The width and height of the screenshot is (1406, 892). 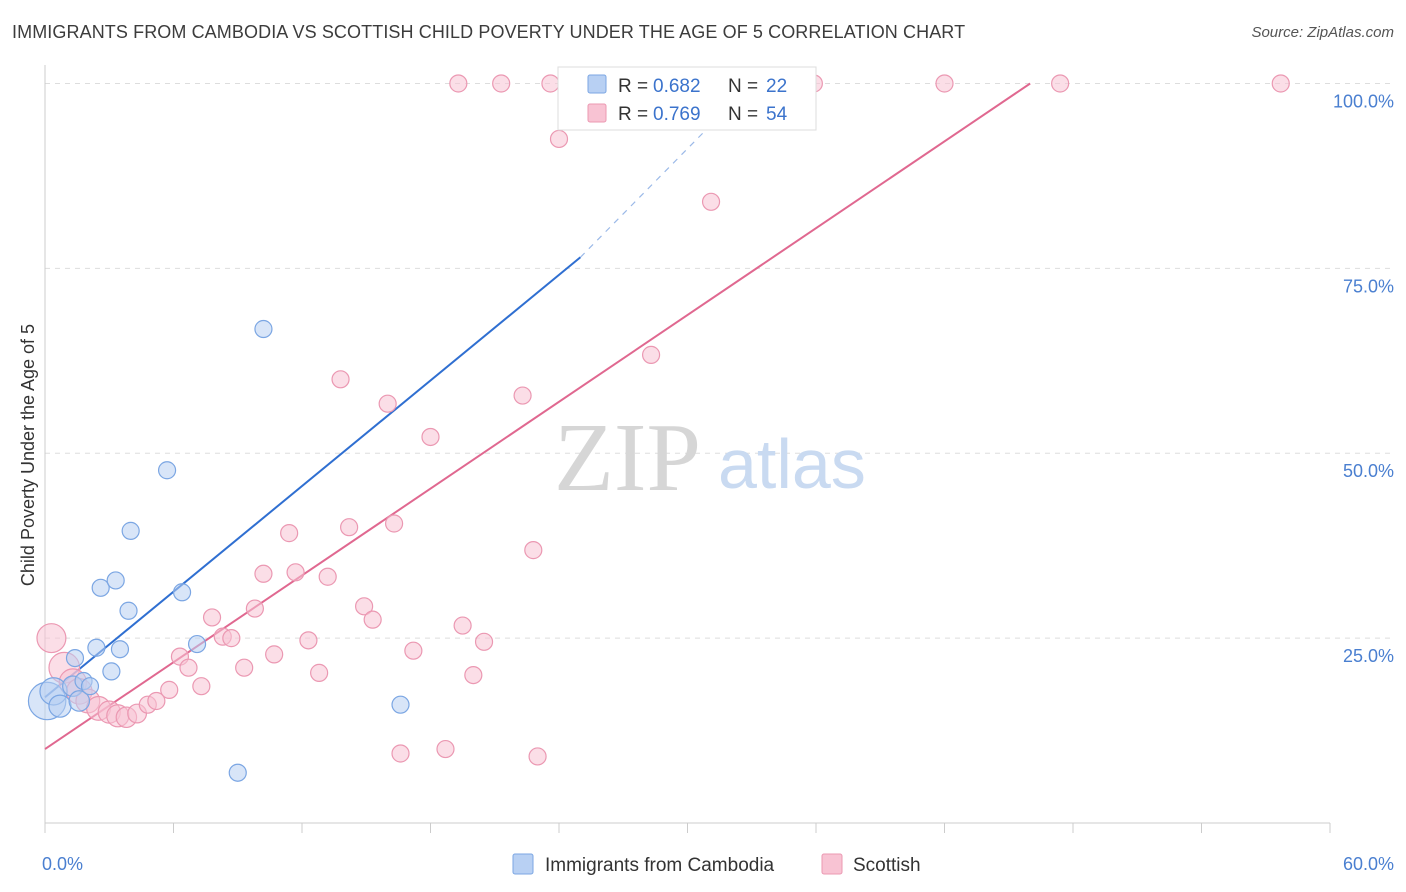 What do you see at coordinates (687, 98) in the screenshot?
I see `correlation-legend: R = 0.682 N = 22 R = 0.769 N = 54` at bounding box center [687, 98].